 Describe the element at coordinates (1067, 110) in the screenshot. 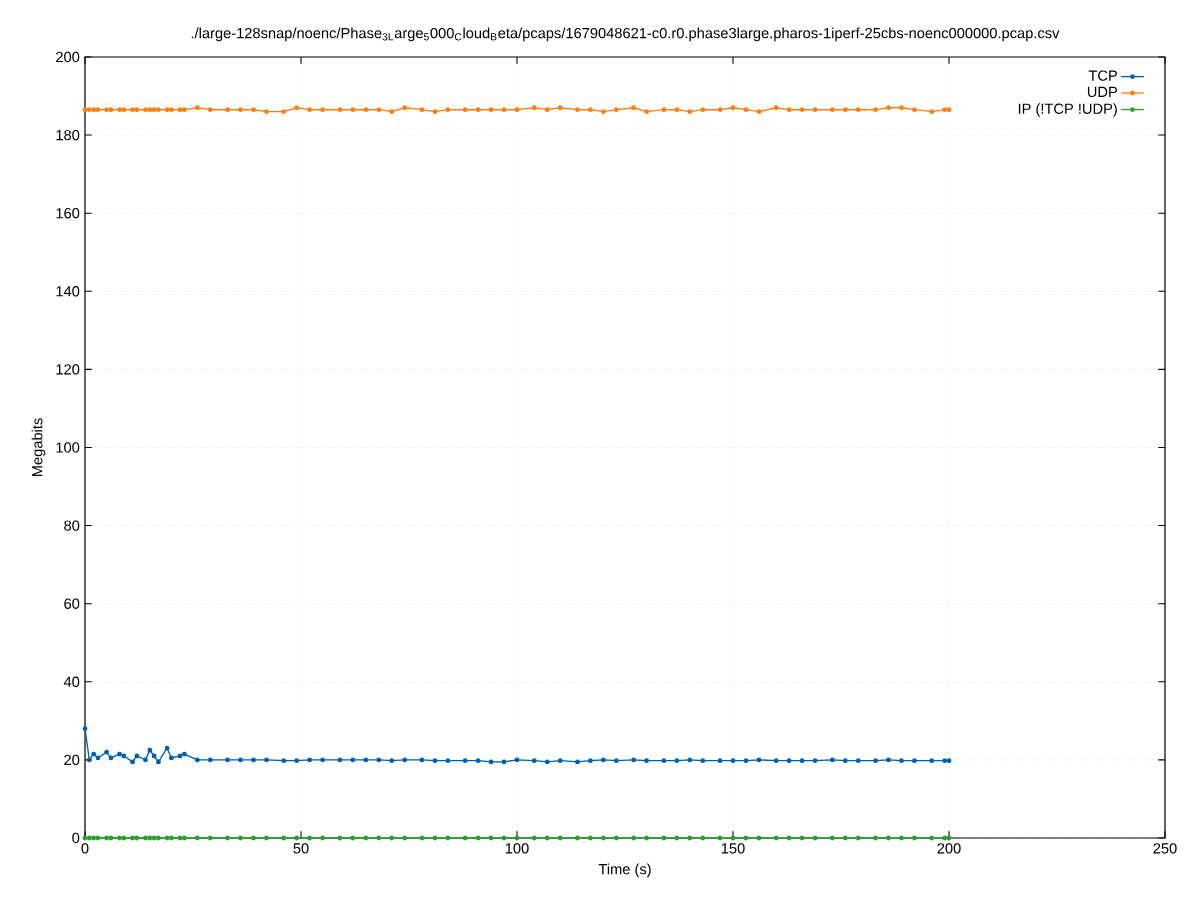

I see `legend-label: IP (!TCP !UDP)` at that location.